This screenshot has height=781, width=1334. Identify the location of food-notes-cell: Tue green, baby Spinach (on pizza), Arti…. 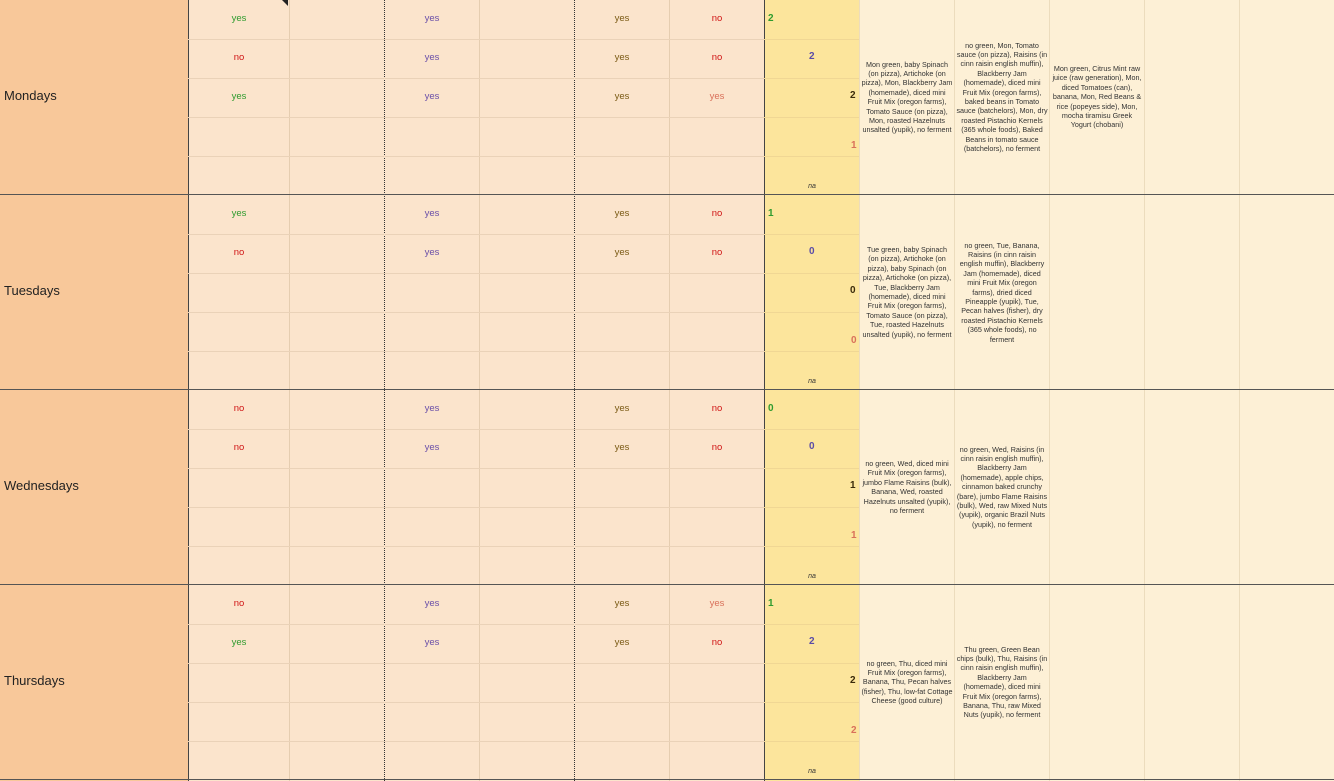
(907, 292).